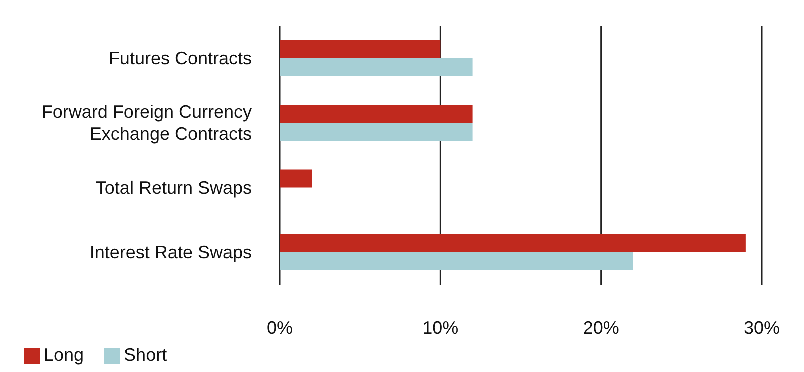  I want to click on y-tick-label: Forward Foreign Currency Exchange Contracts, so click(147, 123).